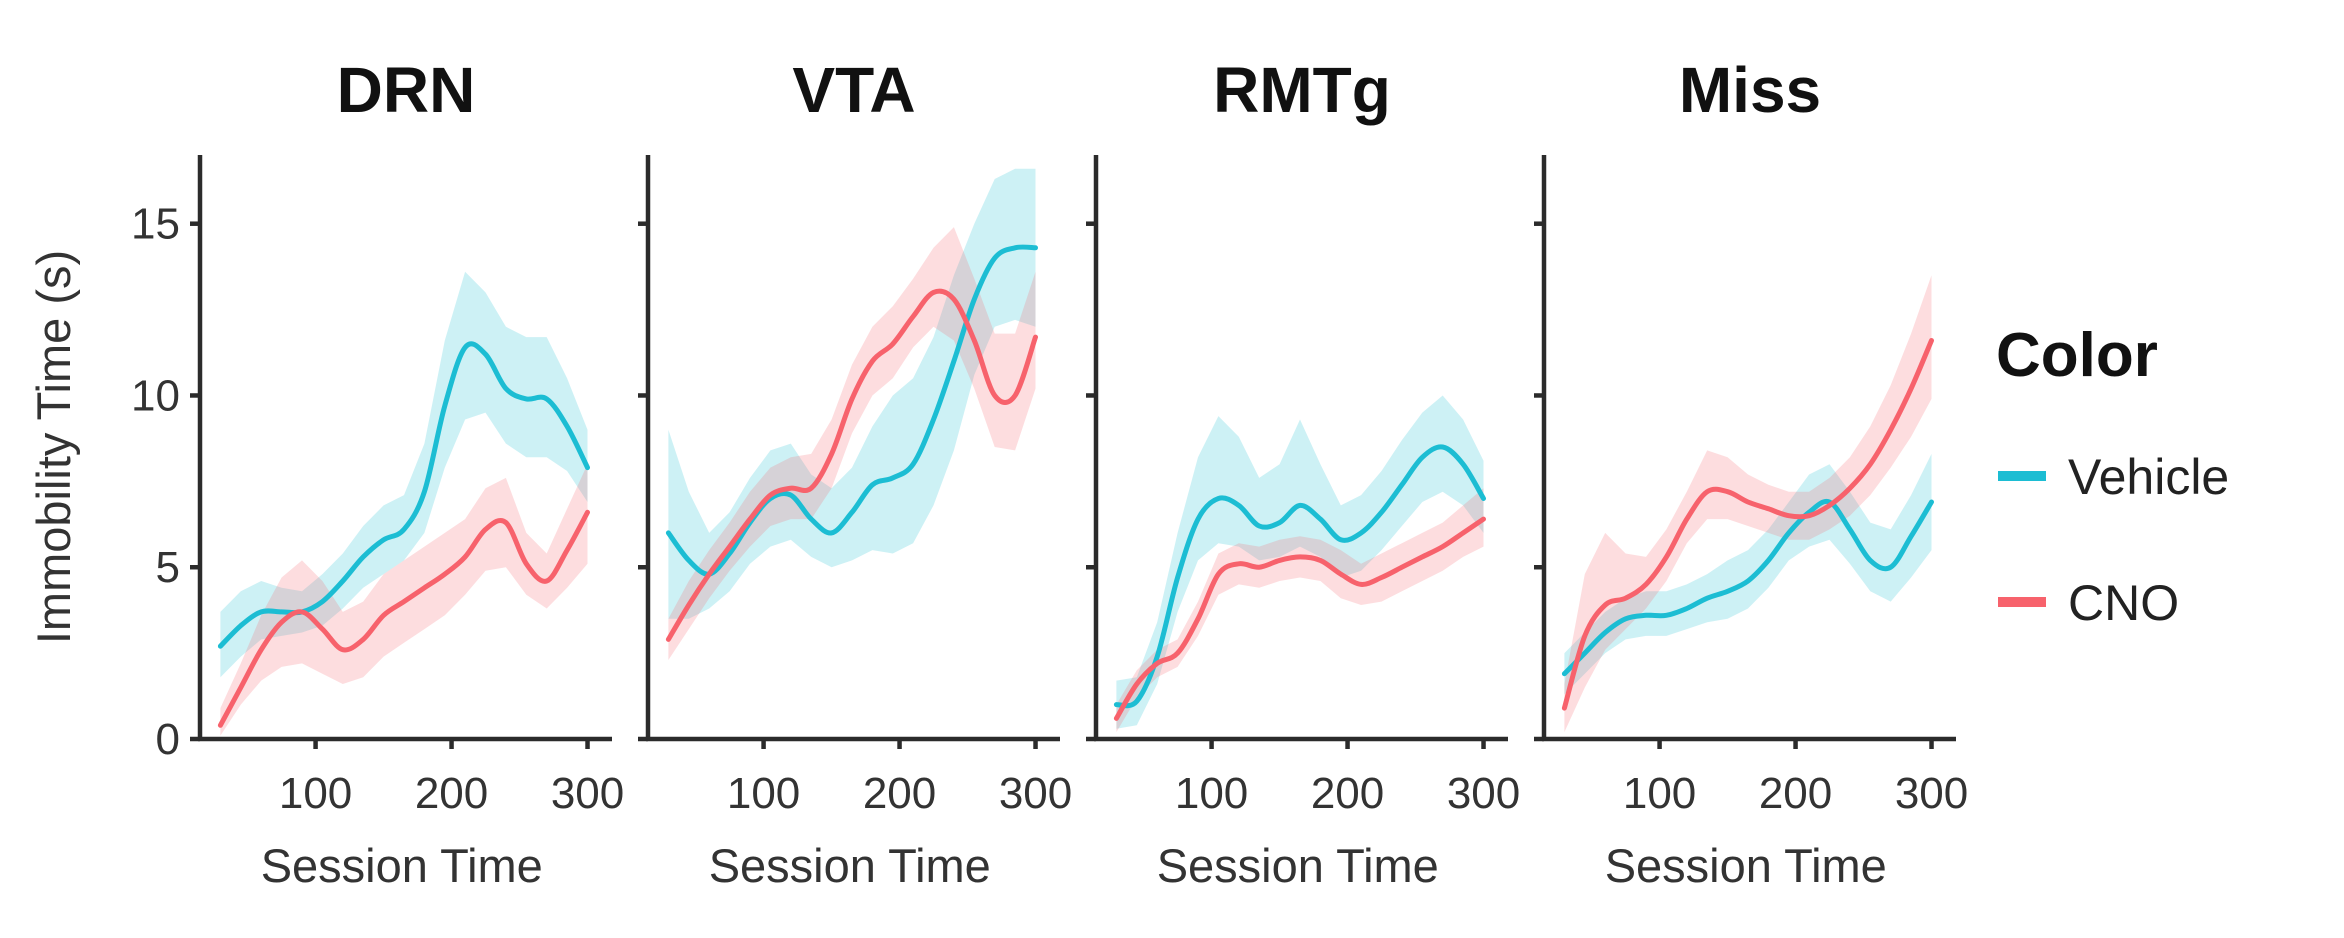 The height and width of the screenshot is (938, 2344). I want to click on legend-entries: Vehicle CNO, so click(2113, 540).